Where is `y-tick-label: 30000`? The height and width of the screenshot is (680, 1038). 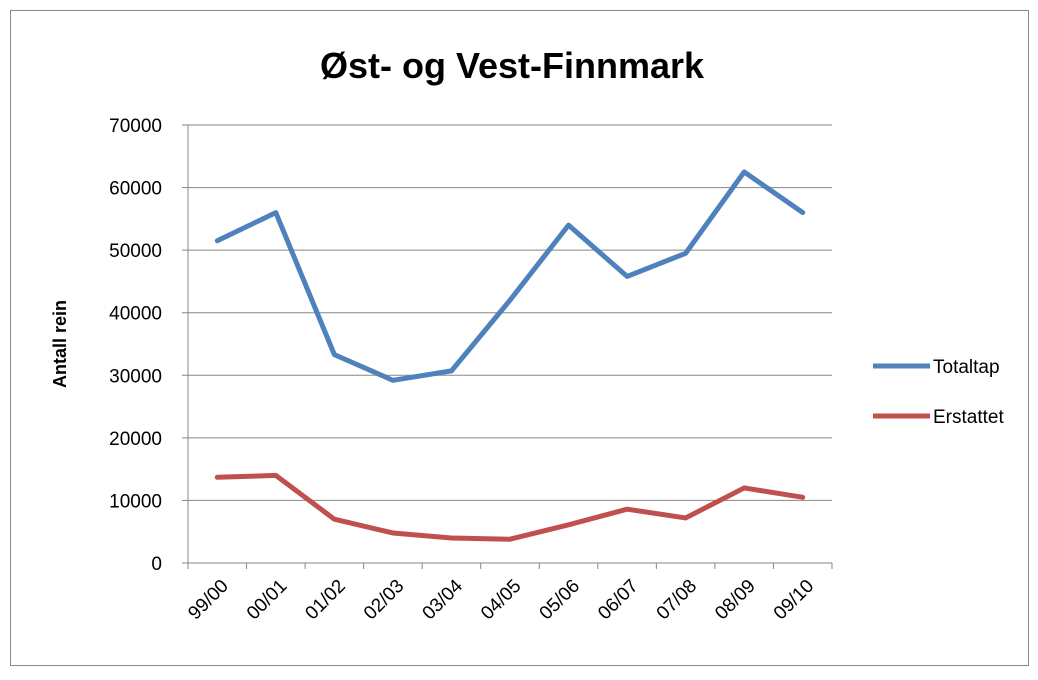 y-tick-label: 30000 is located at coordinates (135, 376).